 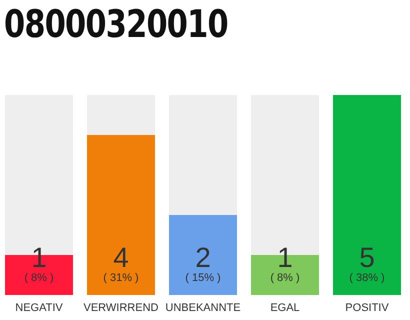 I want to click on annotation: ( 31% ), so click(x=121, y=278).